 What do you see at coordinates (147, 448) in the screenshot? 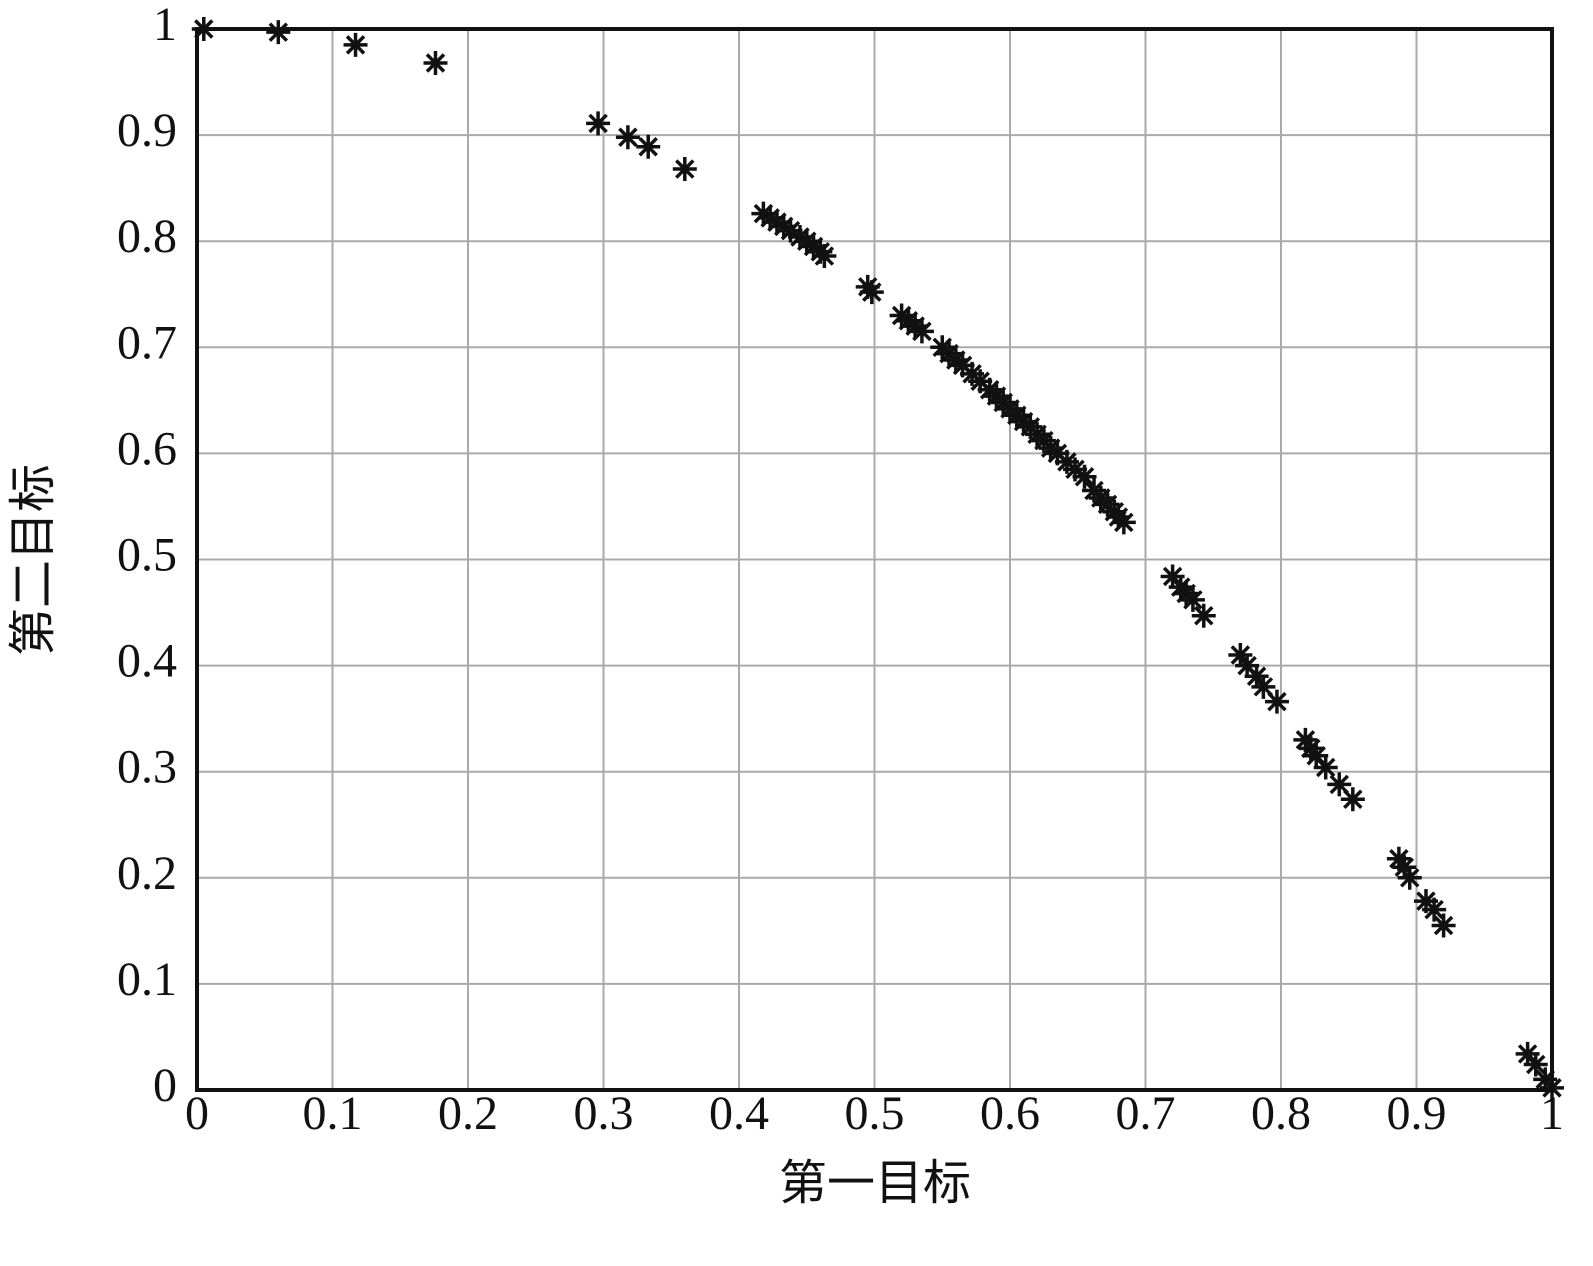
I see `y-tick-label: 0.6` at bounding box center [147, 448].